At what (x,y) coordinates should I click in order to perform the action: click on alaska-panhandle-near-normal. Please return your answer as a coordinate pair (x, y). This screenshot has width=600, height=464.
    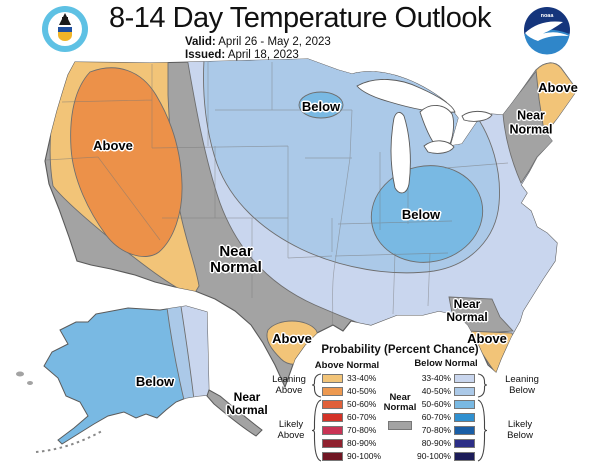
    Looking at the image, I should click on (234, 413).